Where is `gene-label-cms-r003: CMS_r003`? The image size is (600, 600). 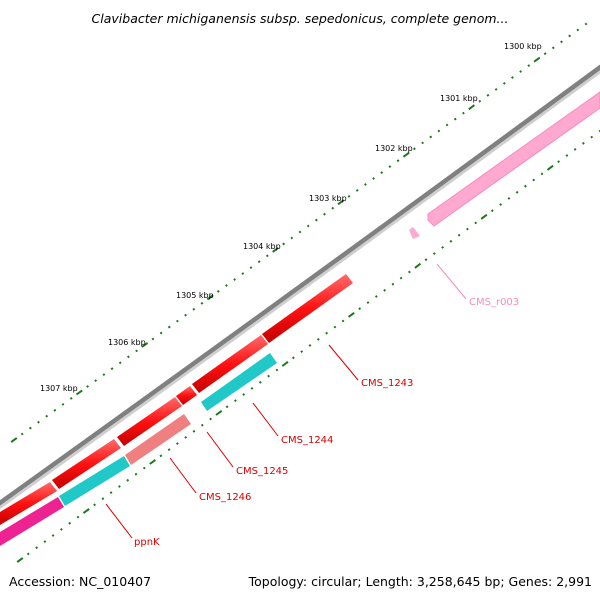
gene-label-cms-r003: CMS_r003 is located at coordinates (494, 302).